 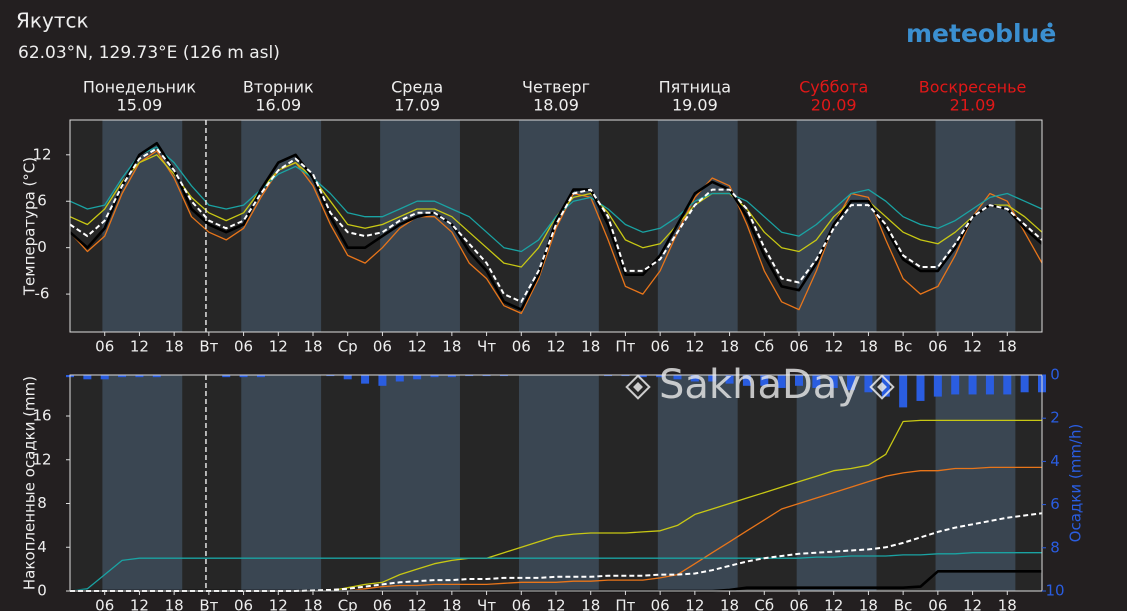 I want to click on location-title: Якутск, so click(x=52, y=21).